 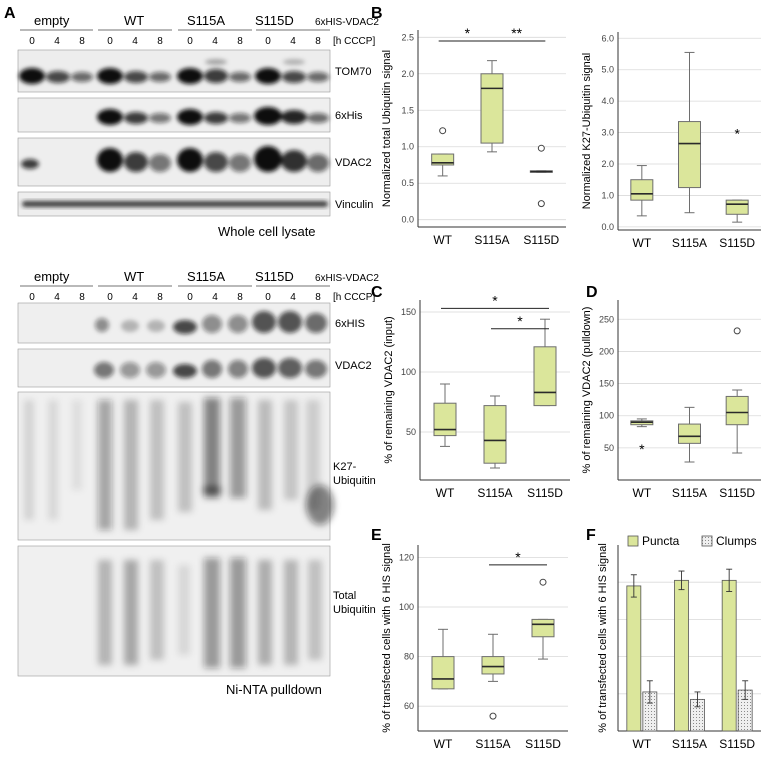 I want to click on time-label-s115a-8: 8, so click(x=240, y=41).